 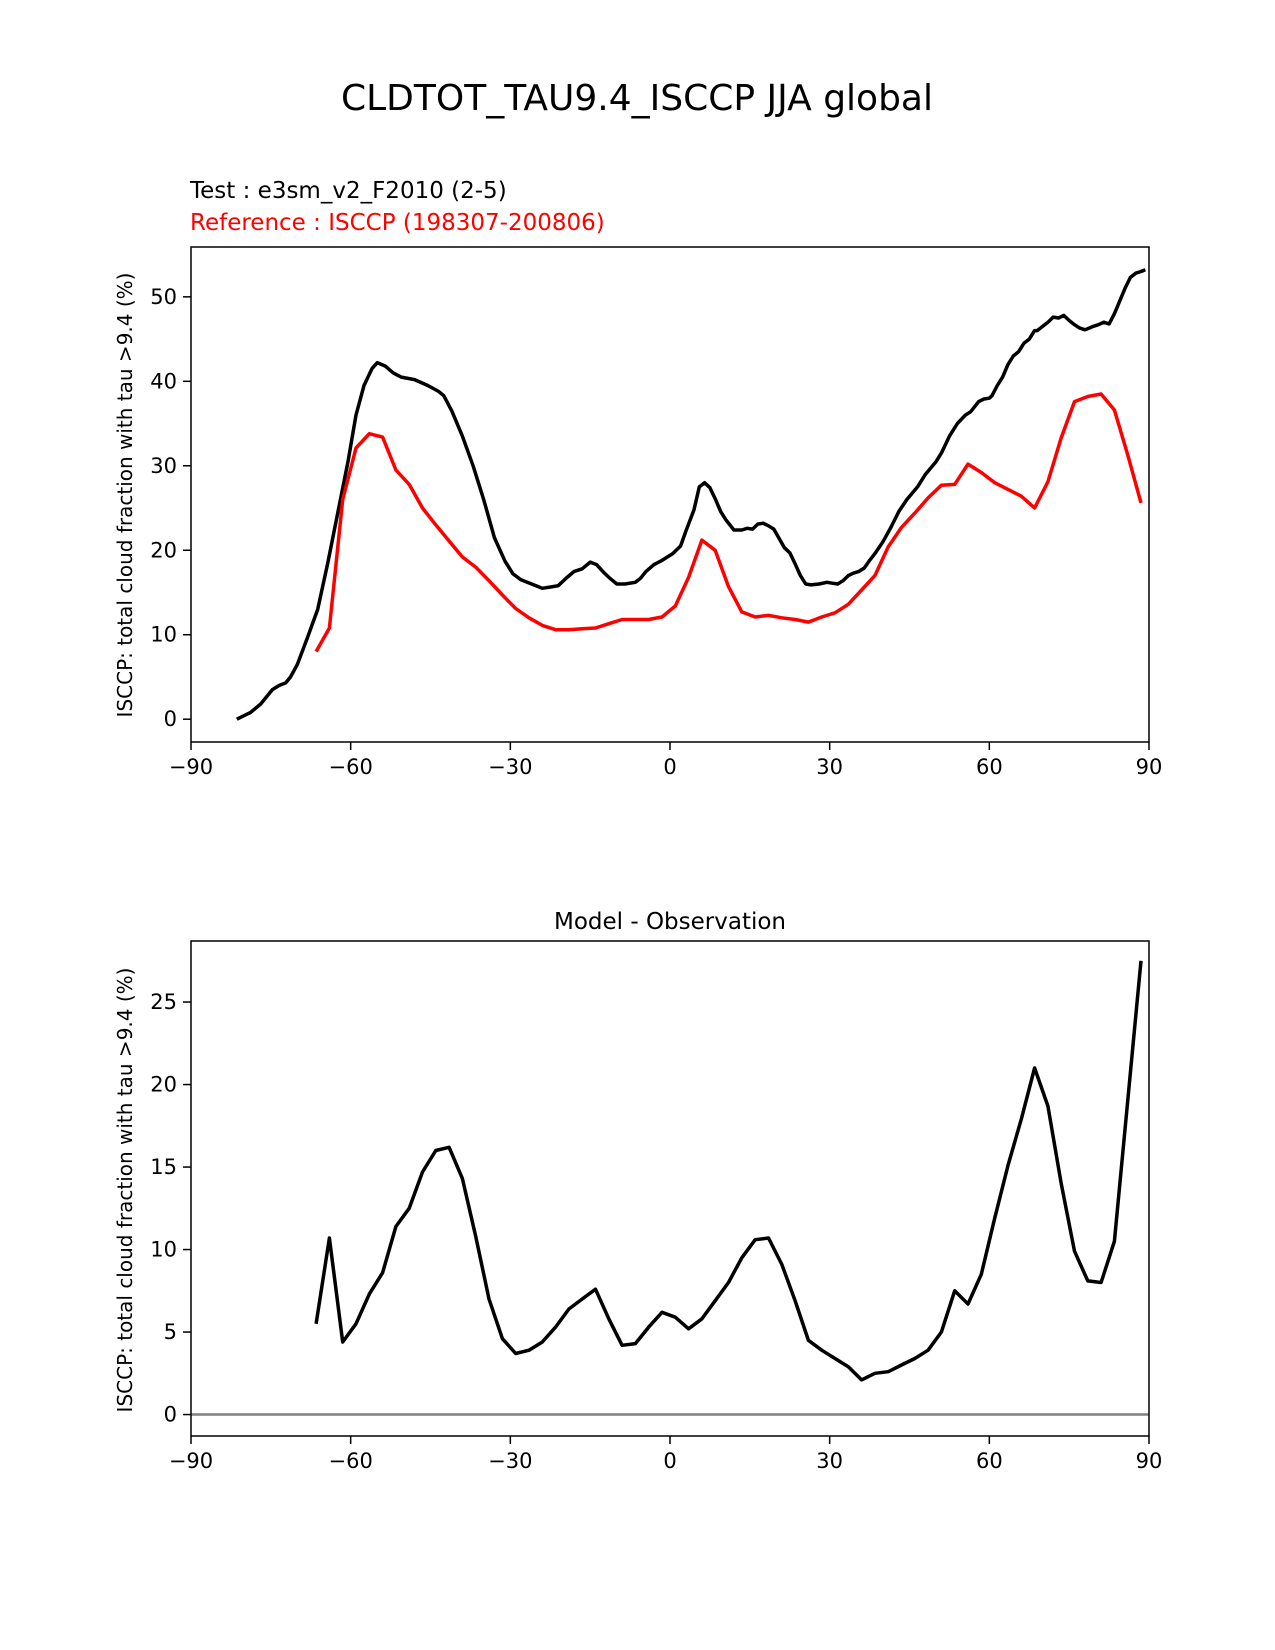 I want to click on y-tick-label: 15, so click(x=163, y=1167).